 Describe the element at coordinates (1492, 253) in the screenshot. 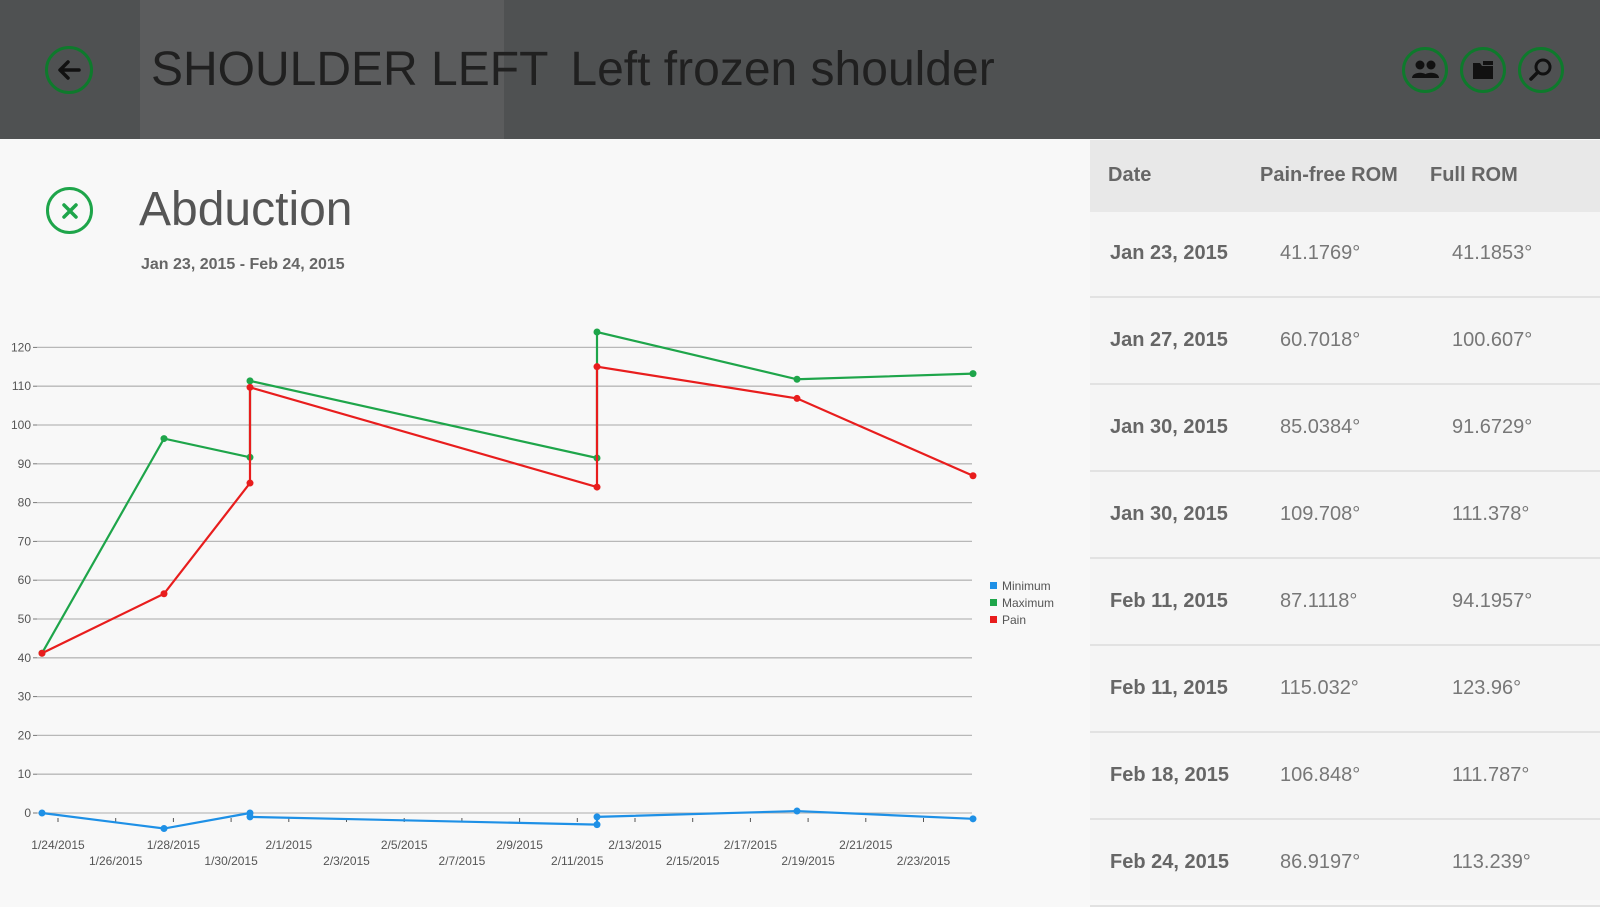

I see `row-full-rom: 41.1853°` at that location.